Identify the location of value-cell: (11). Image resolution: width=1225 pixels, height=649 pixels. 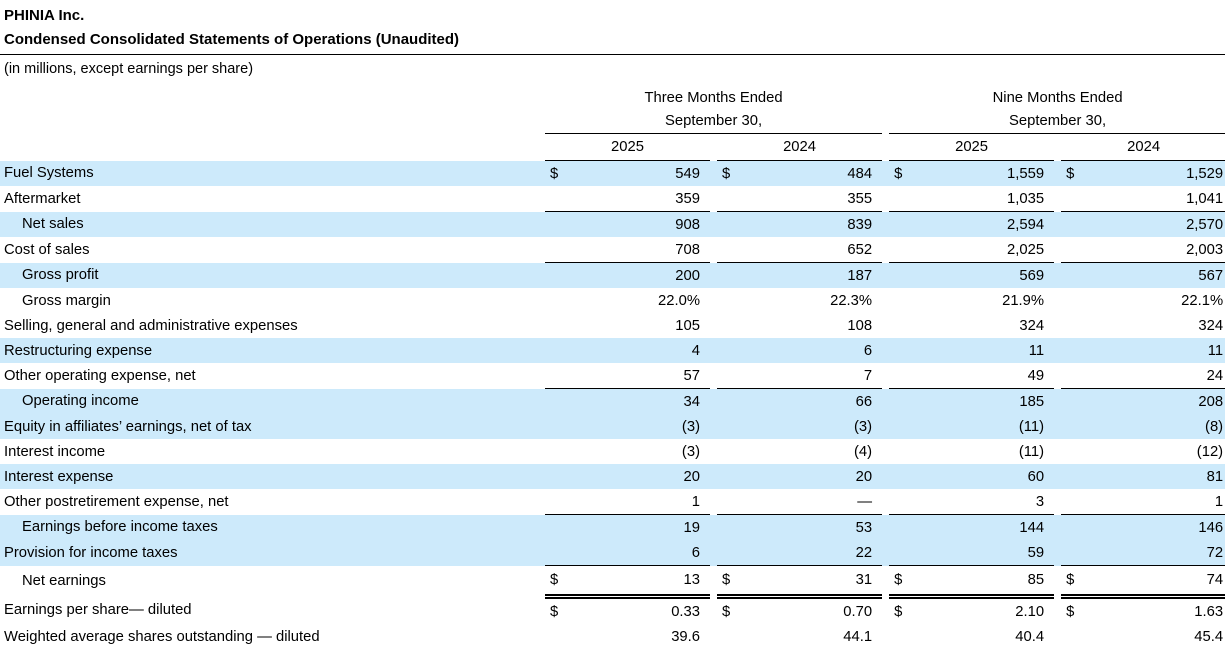
(984, 426).